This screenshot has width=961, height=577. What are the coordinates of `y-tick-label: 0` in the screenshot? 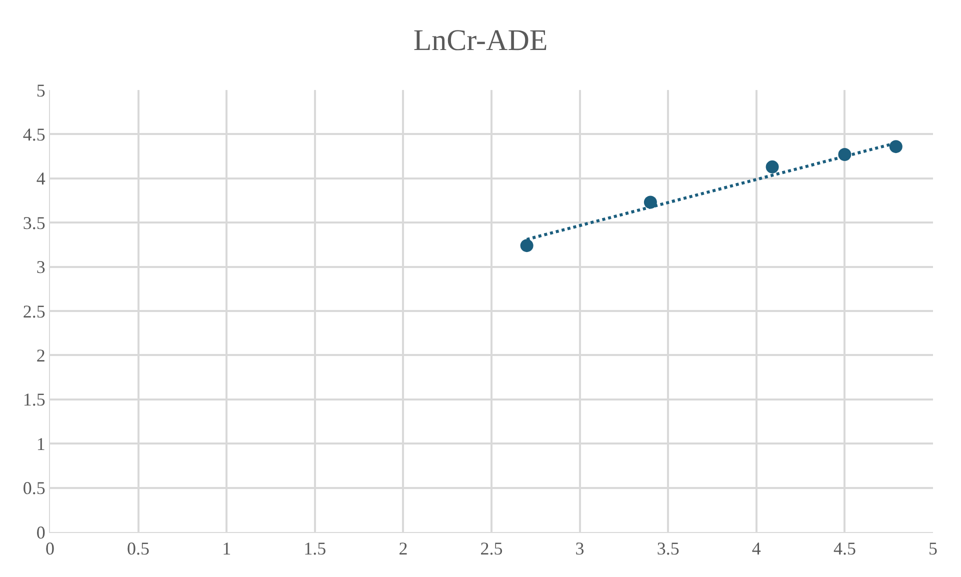 It's located at (41, 532).